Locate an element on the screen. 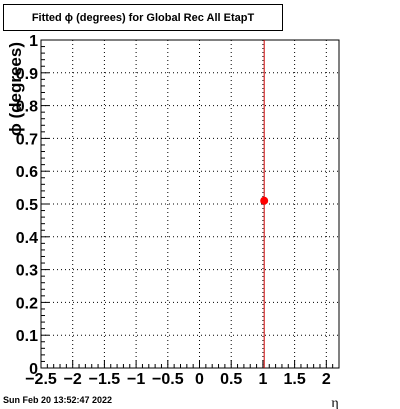 Image resolution: width=400 pixels, height=409 pixels. x-tick-label: 0 is located at coordinates (199, 379).